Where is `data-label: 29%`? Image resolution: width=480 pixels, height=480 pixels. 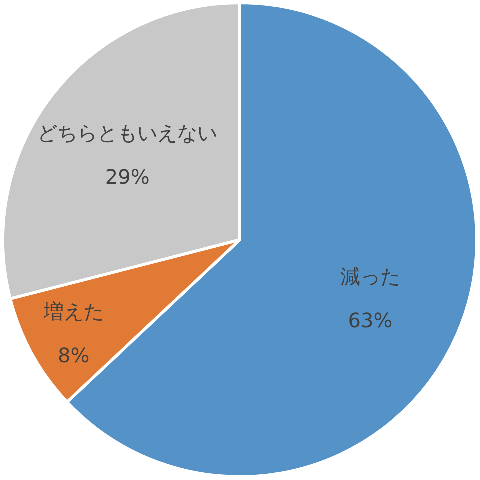 data-label: 29% is located at coordinates (127, 176).